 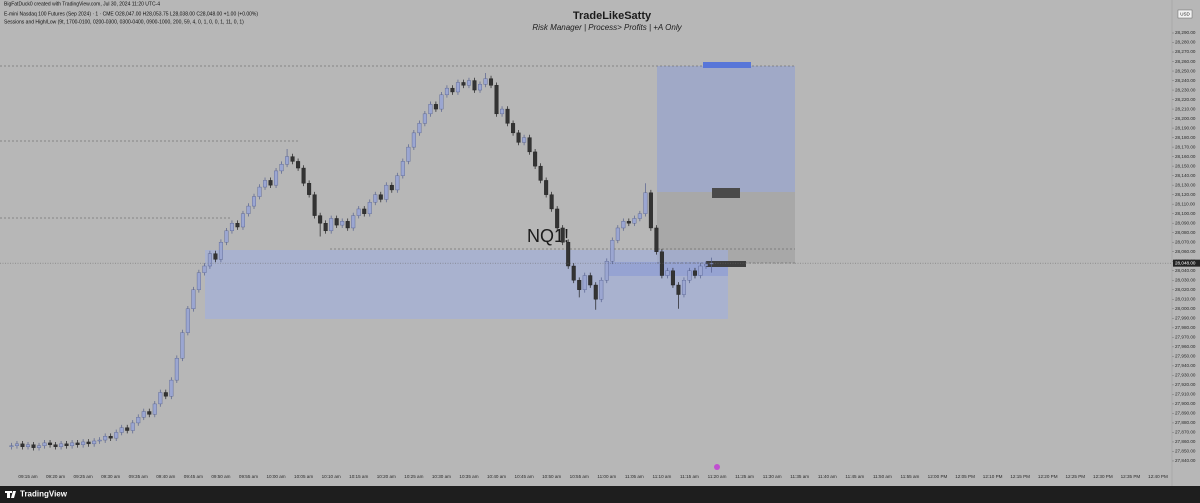 What do you see at coordinates (1185, 14) in the screenshot?
I see `currency-box` at bounding box center [1185, 14].